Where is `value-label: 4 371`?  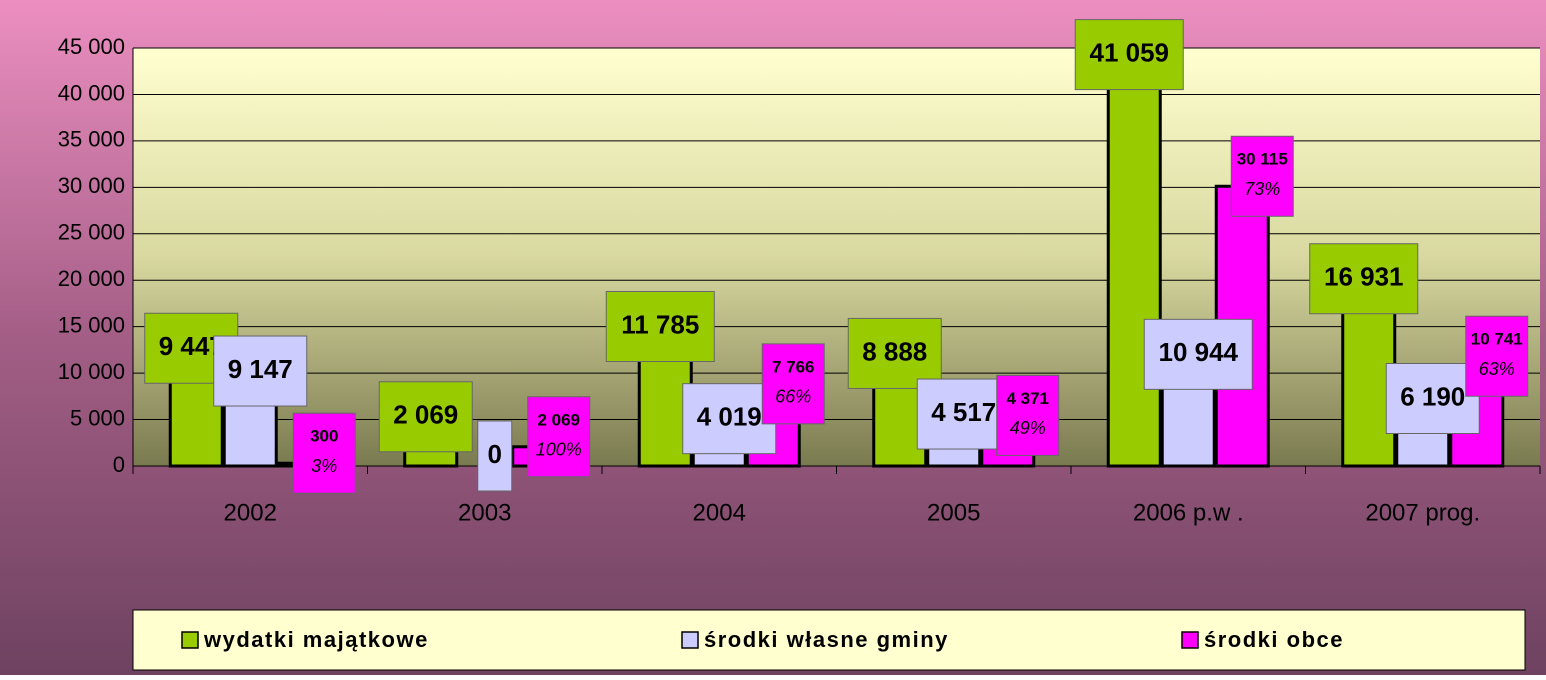
value-label: 4 371 is located at coordinates (1027, 398).